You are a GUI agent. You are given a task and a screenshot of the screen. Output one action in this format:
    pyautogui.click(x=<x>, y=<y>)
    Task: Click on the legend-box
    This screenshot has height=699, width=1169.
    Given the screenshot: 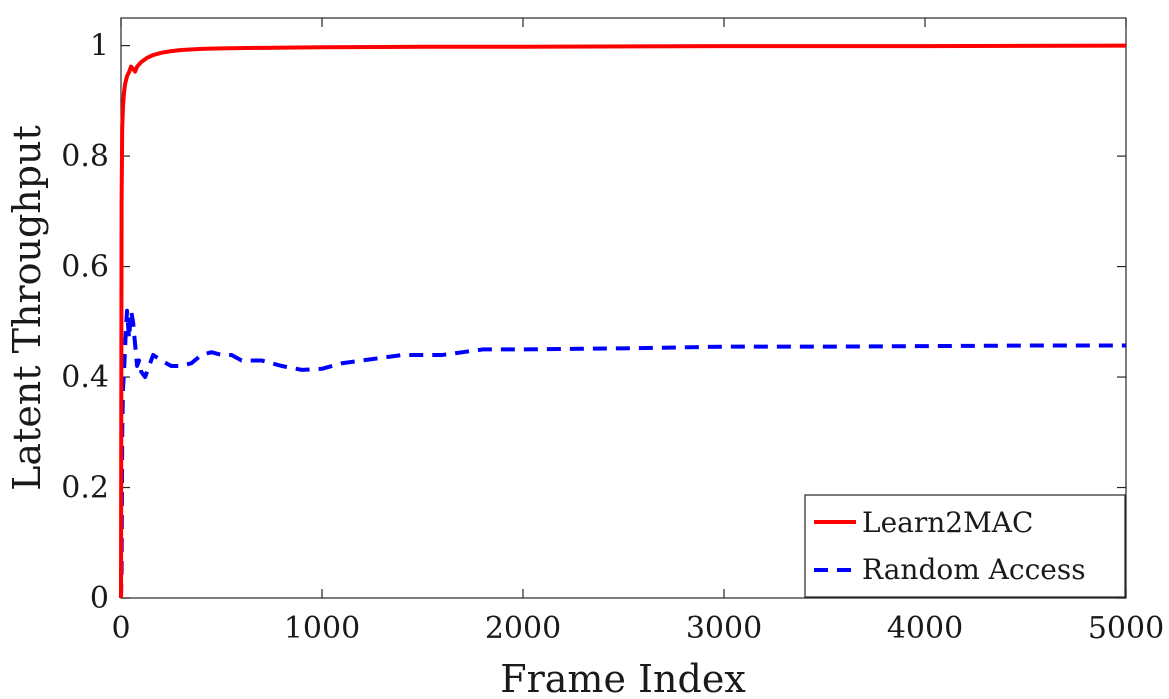 What is the action you would take?
    pyautogui.click(x=965, y=546)
    